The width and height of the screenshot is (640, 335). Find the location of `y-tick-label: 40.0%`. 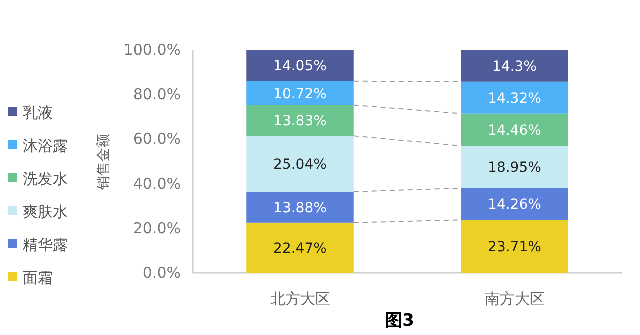

y-tick-label: 40.0% is located at coordinates (157, 183).